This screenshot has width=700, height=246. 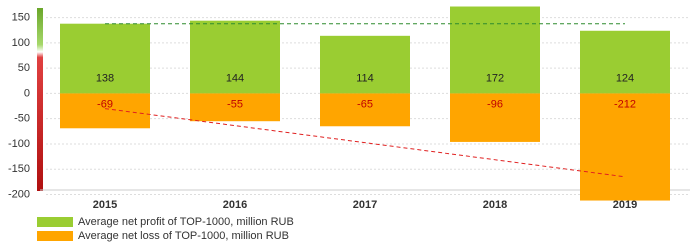 I want to click on axis-band, so click(x=40, y=99).